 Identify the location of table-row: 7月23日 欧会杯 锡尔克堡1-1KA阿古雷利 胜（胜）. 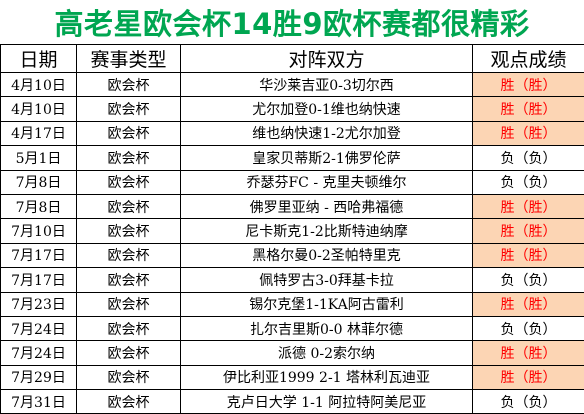
(292, 304).